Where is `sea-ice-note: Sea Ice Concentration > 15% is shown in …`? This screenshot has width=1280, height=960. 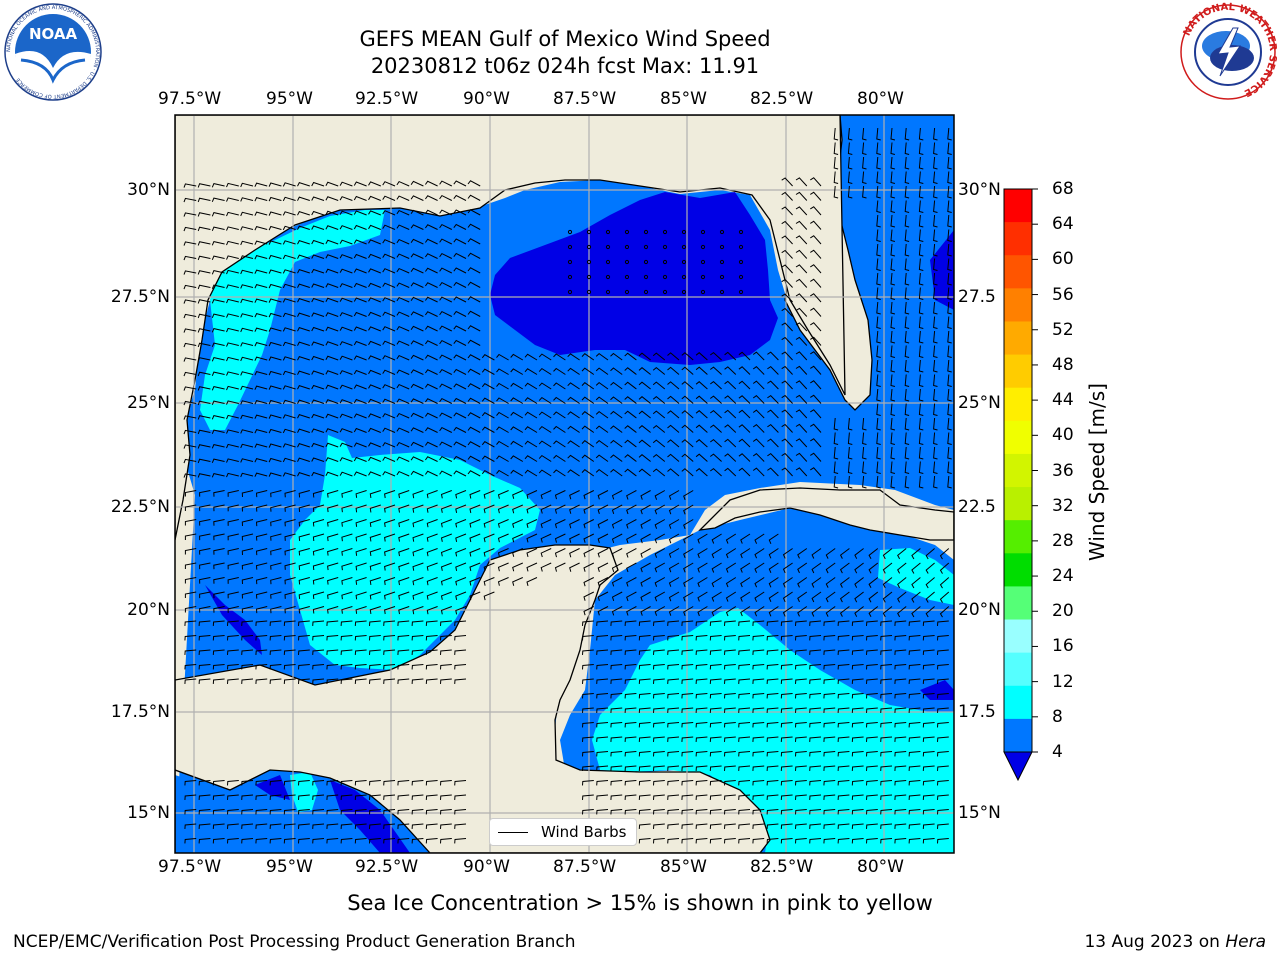
sea-ice-note: Sea Ice Concentration > 15% is shown in … is located at coordinates (640, 903).